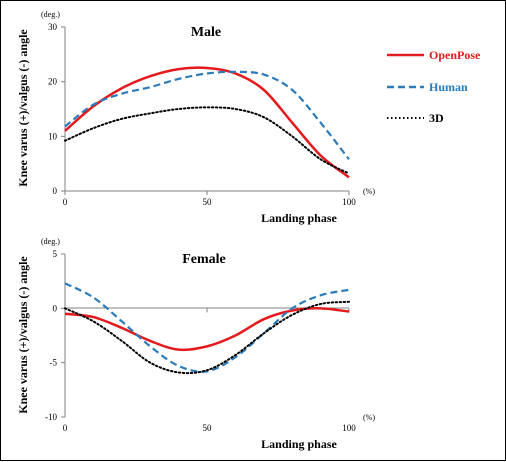  Describe the element at coordinates (54, 363) in the screenshot. I see `y-tick-label: -5` at that location.